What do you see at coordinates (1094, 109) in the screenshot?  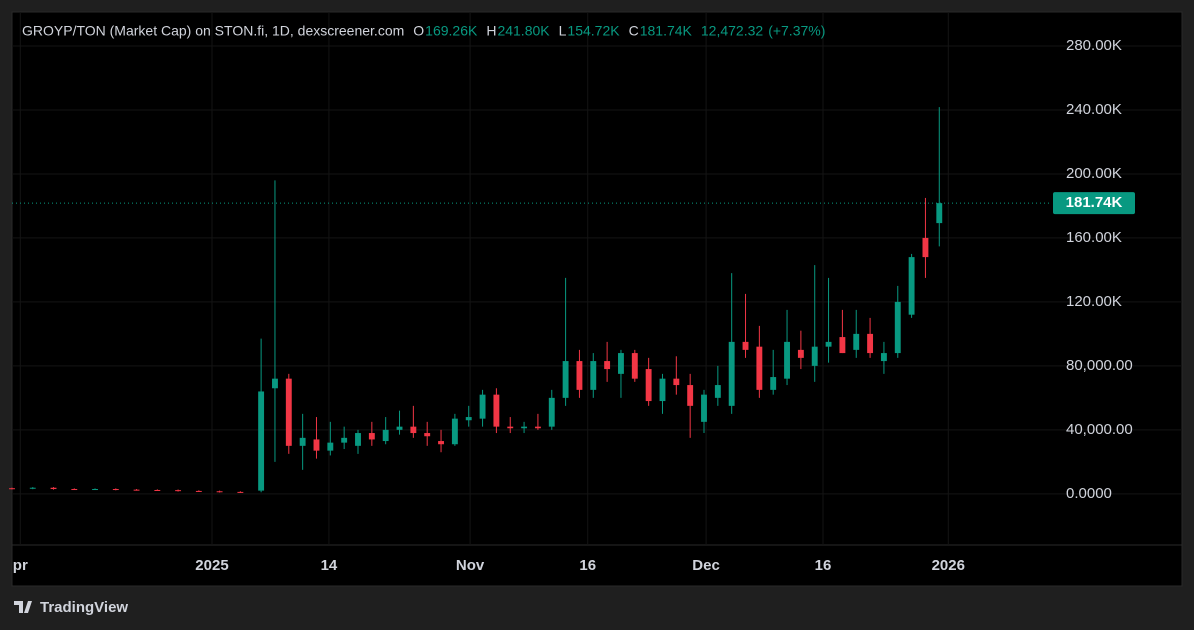 I see `y-tick-label: 240.00K` at bounding box center [1094, 109].